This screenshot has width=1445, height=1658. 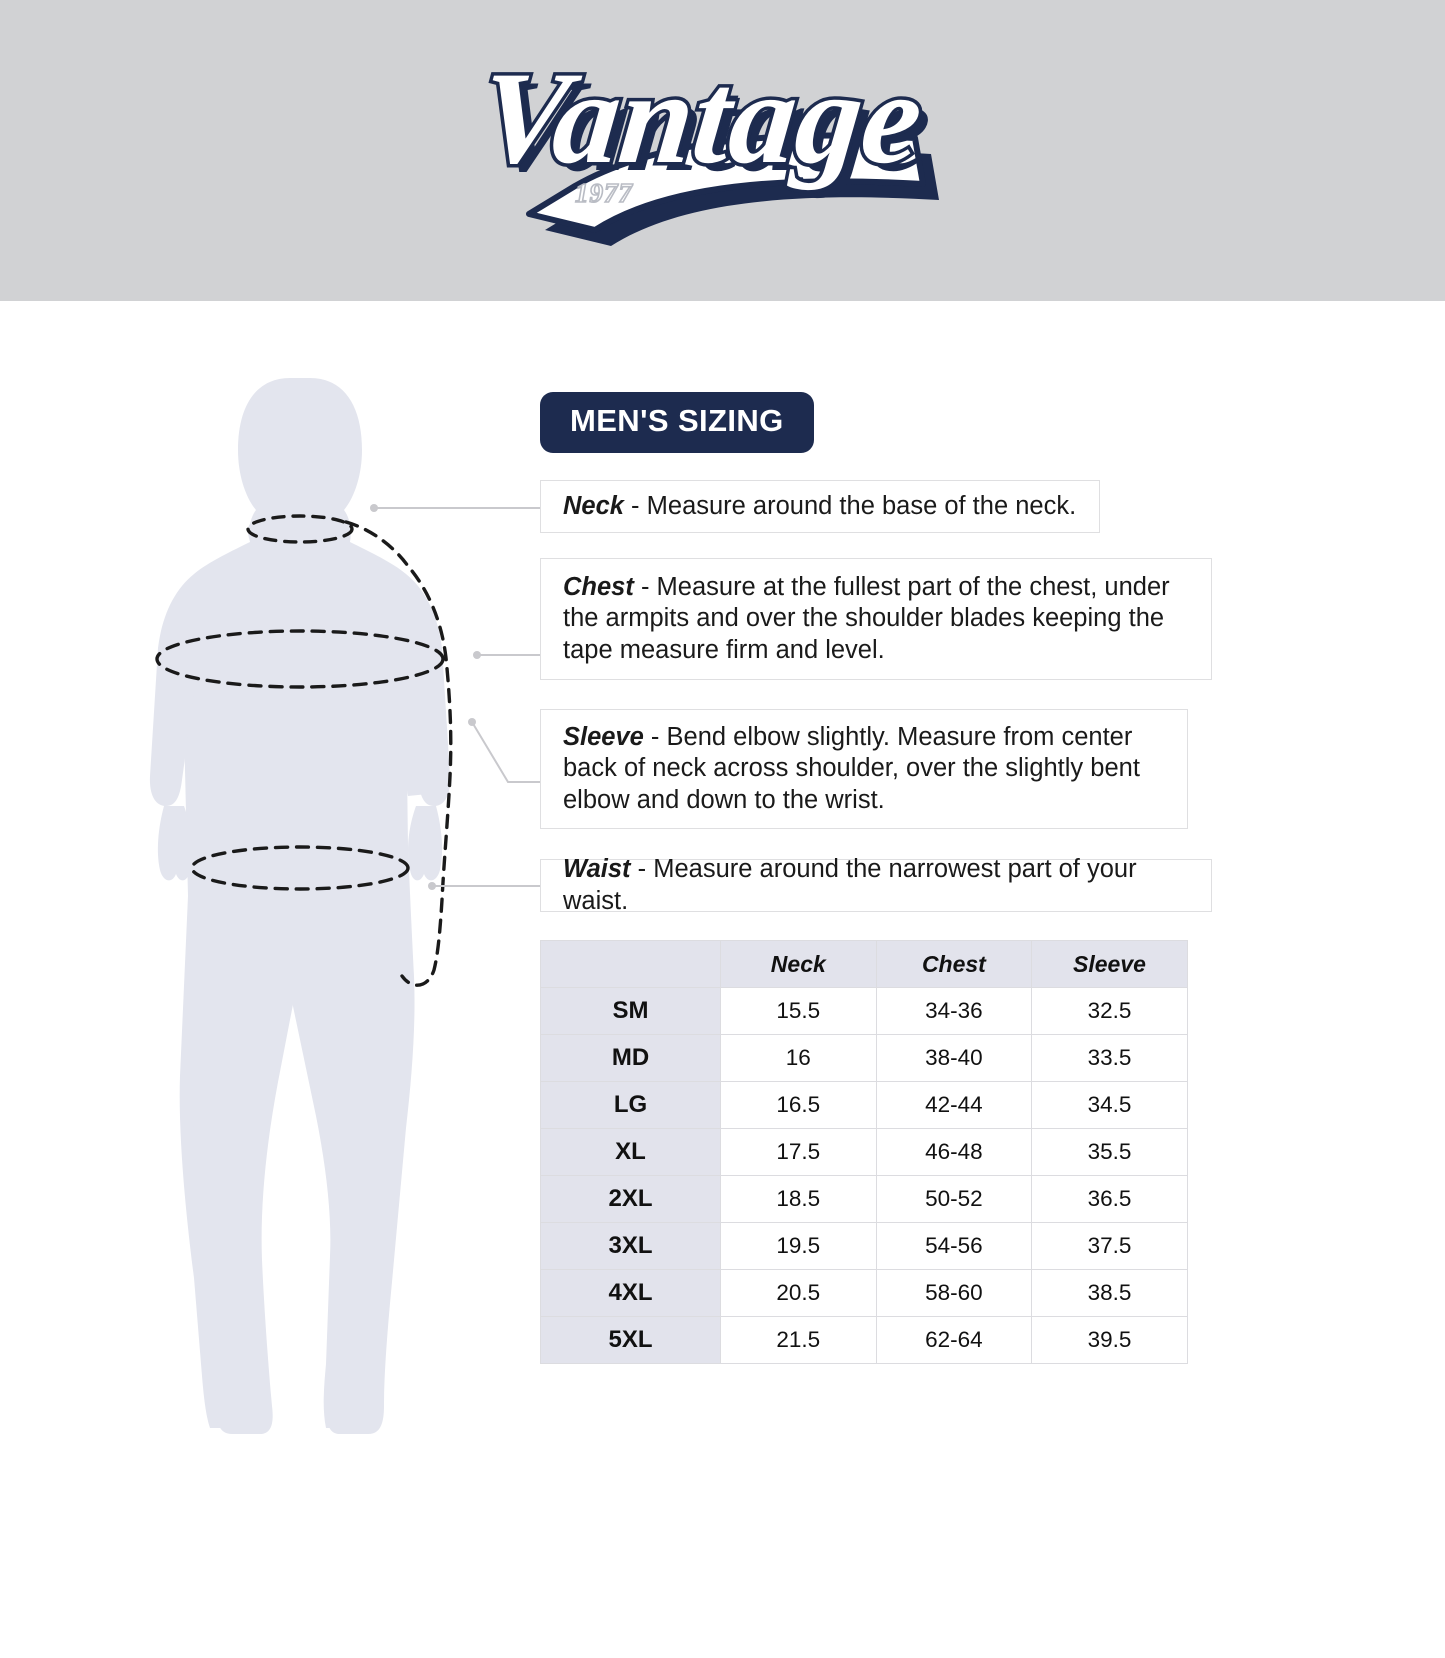 What do you see at coordinates (604, 193) in the screenshot?
I see `svg-text: 1977` at bounding box center [604, 193].